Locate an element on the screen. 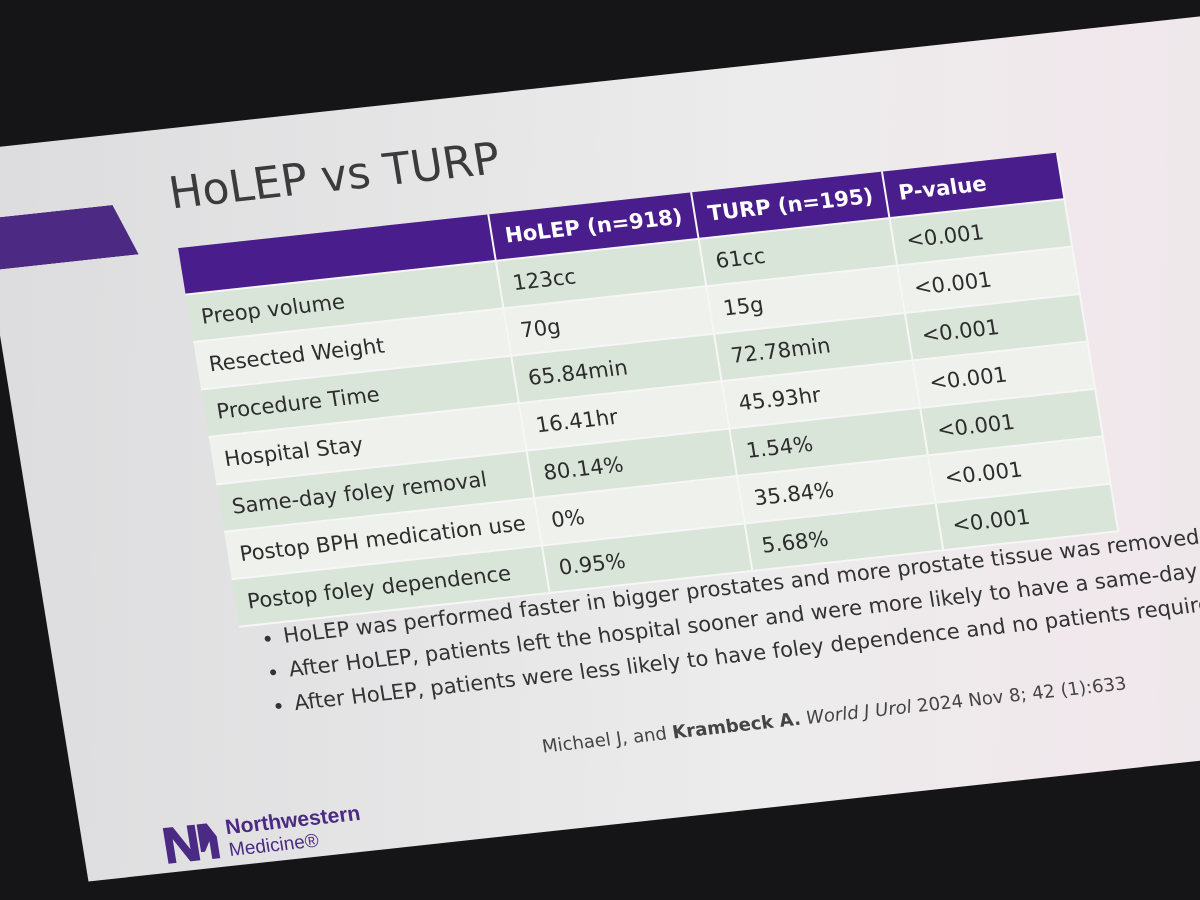  citation-authors: Michael J, and is located at coordinates (604, 740).